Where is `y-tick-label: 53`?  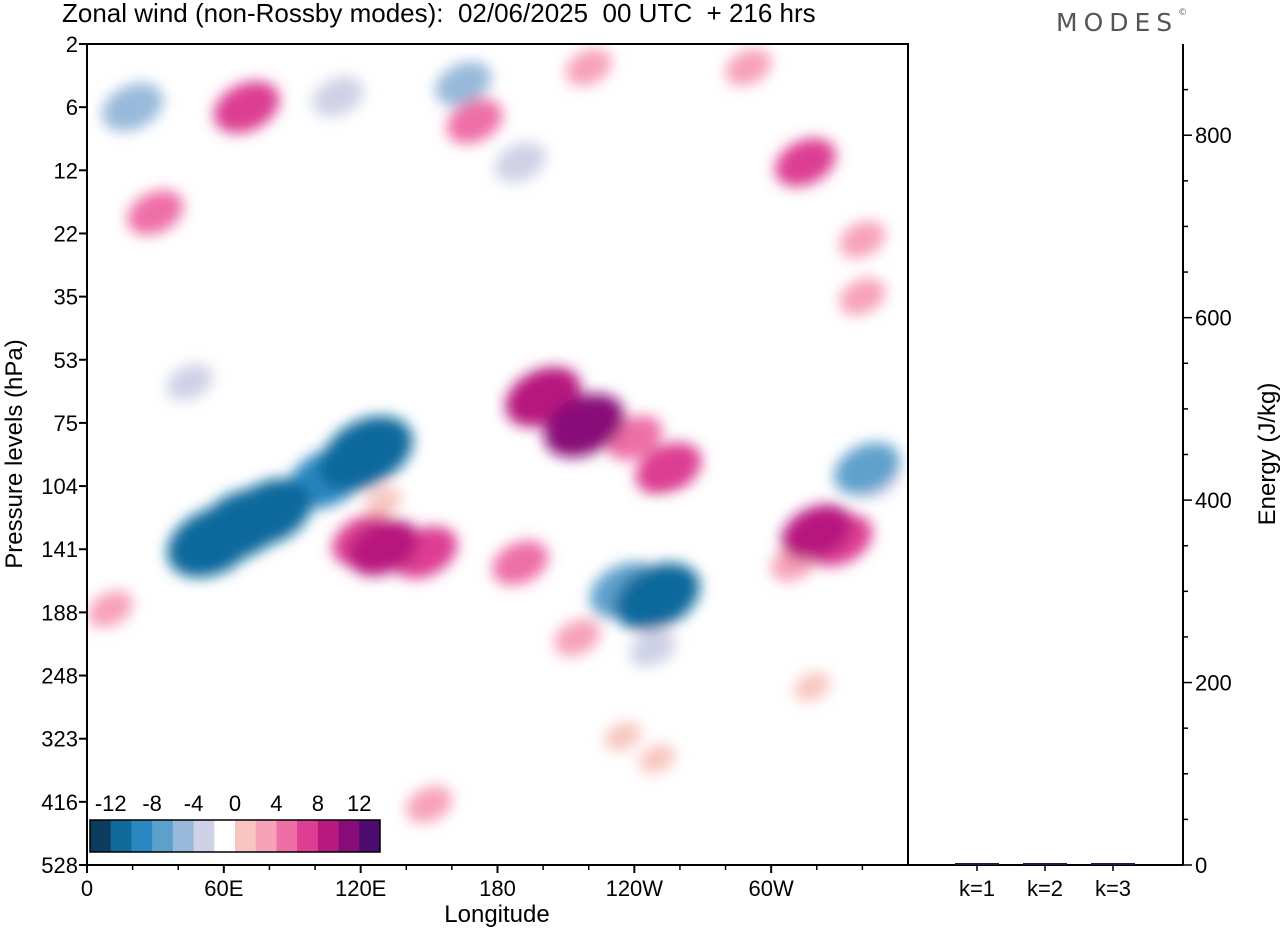 y-tick-label: 53 is located at coordinates (66, 360).